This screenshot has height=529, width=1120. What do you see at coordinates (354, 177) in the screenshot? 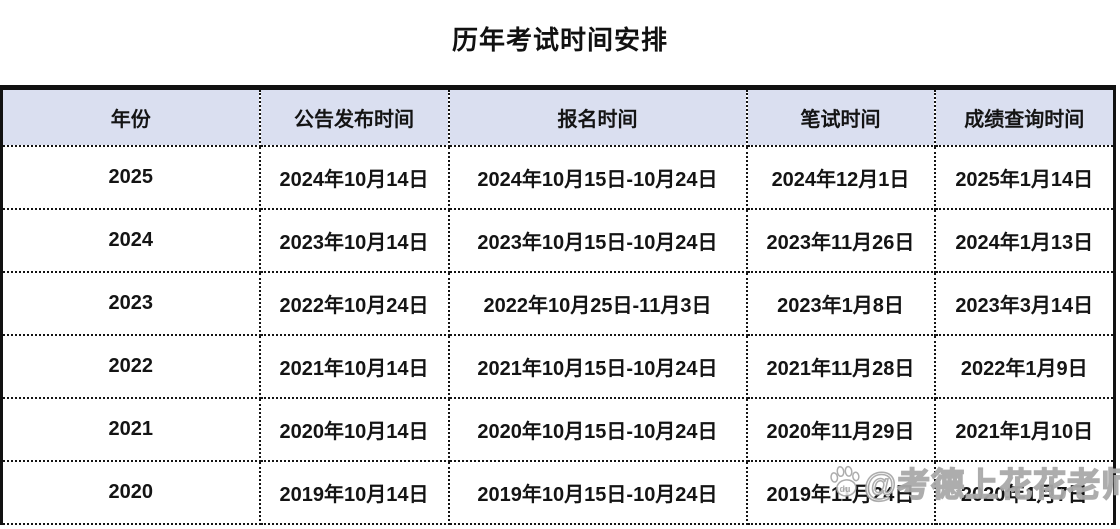
I see `cell-announcement-time: 2024年10月14日` at bounding box center [354, 177].